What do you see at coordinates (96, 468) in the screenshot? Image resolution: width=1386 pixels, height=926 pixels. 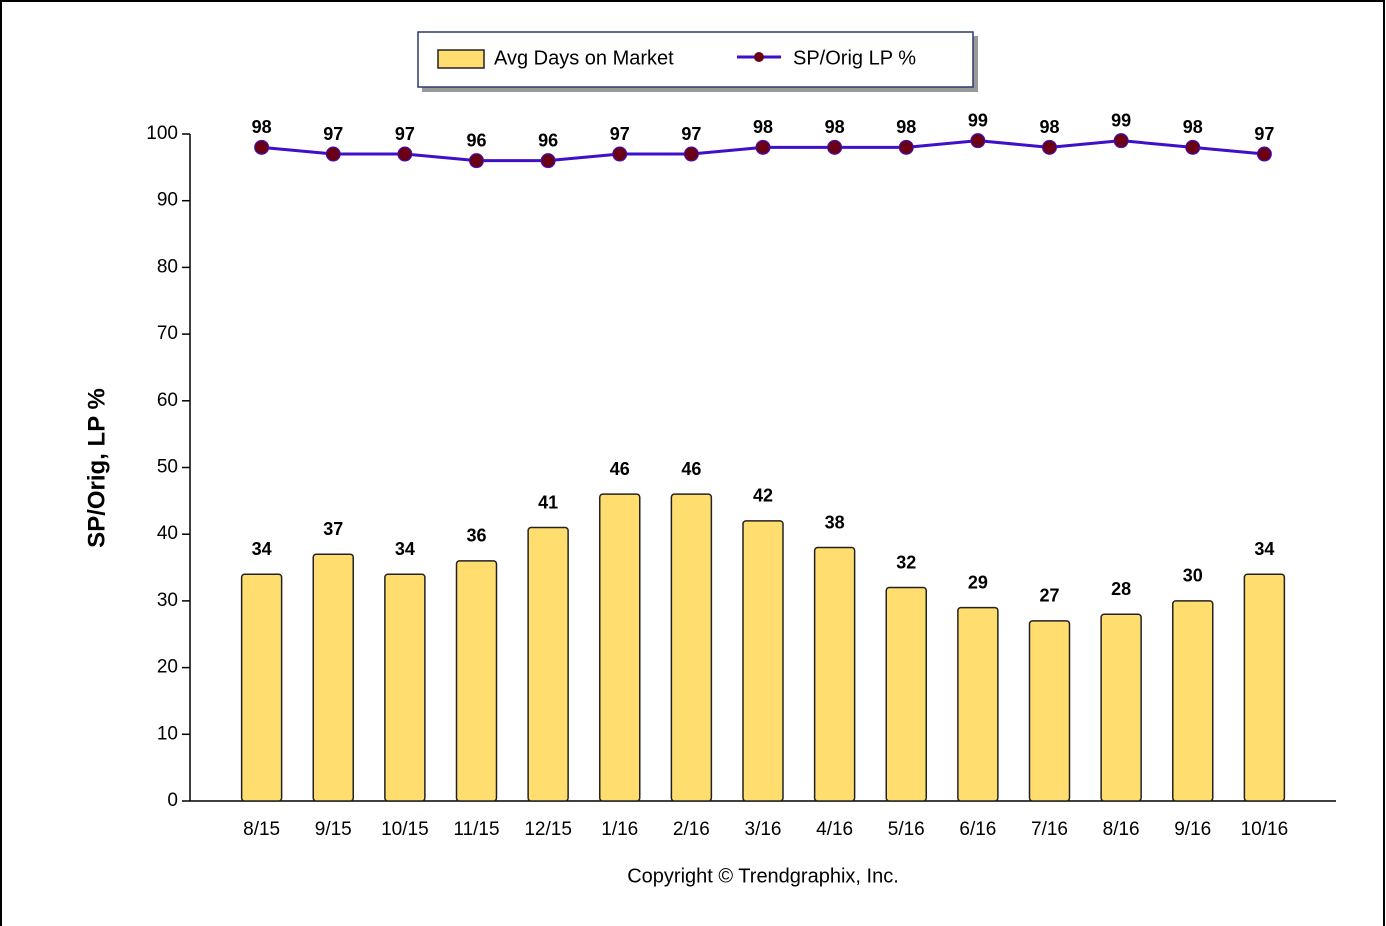 I see `y-axis-title: SP/Orig, LP %` at bounding box center [96, 468].